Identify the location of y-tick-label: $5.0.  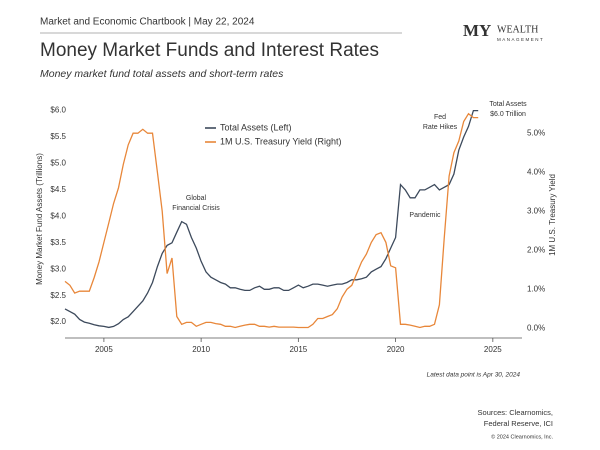
(58, 163).